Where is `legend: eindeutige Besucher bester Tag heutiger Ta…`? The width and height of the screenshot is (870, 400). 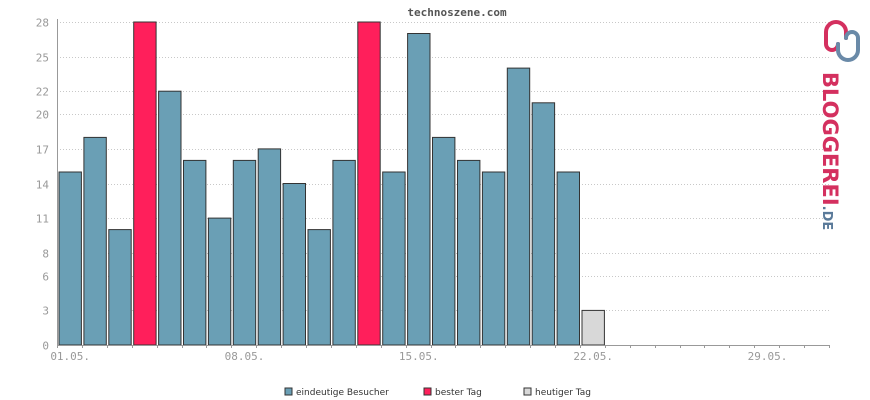 legend: eindeutige Besucher bester Tag heutiger Ta… is located at coordinates (437, 392).